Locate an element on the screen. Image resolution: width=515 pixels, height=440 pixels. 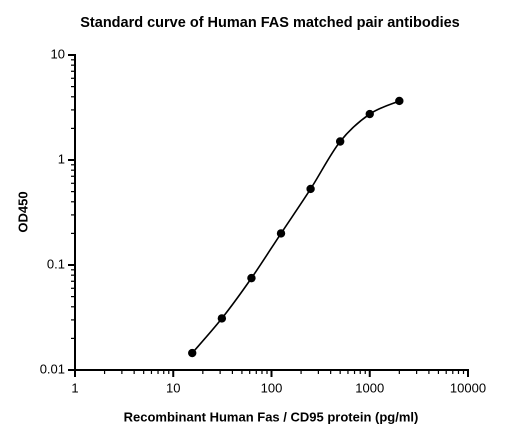
x-tick-label: 10000 is located at coordinates (468, 387).